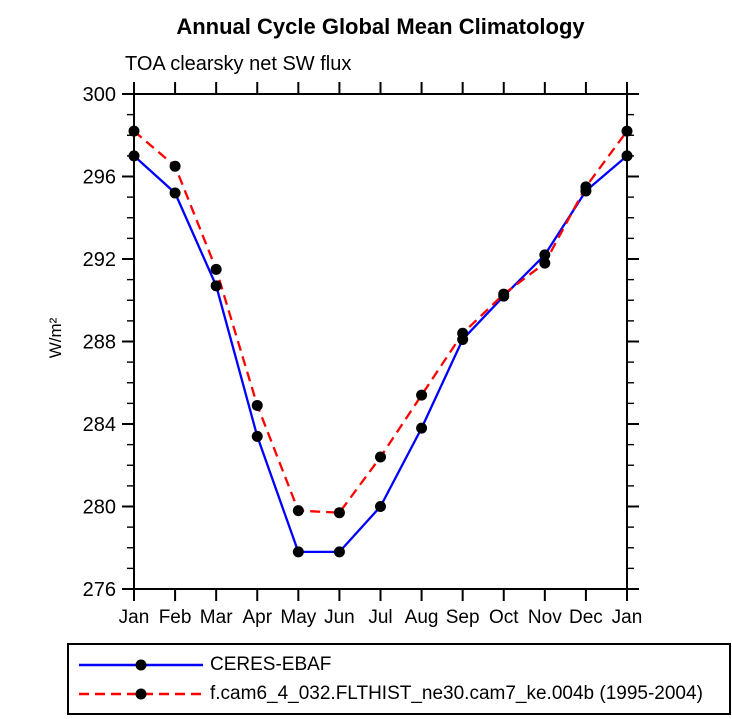  What do you see at coordinates (271, 664) in the screenshot?
I see `legend-label-ceres: CERES-EBAF` at bounding box center [271, 664].